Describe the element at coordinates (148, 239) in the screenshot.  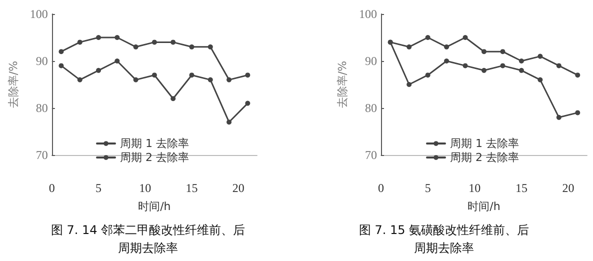
I see `text: 图 7. 14 邻苯二甲酸改性纤维前、后周期去除率` at that location.